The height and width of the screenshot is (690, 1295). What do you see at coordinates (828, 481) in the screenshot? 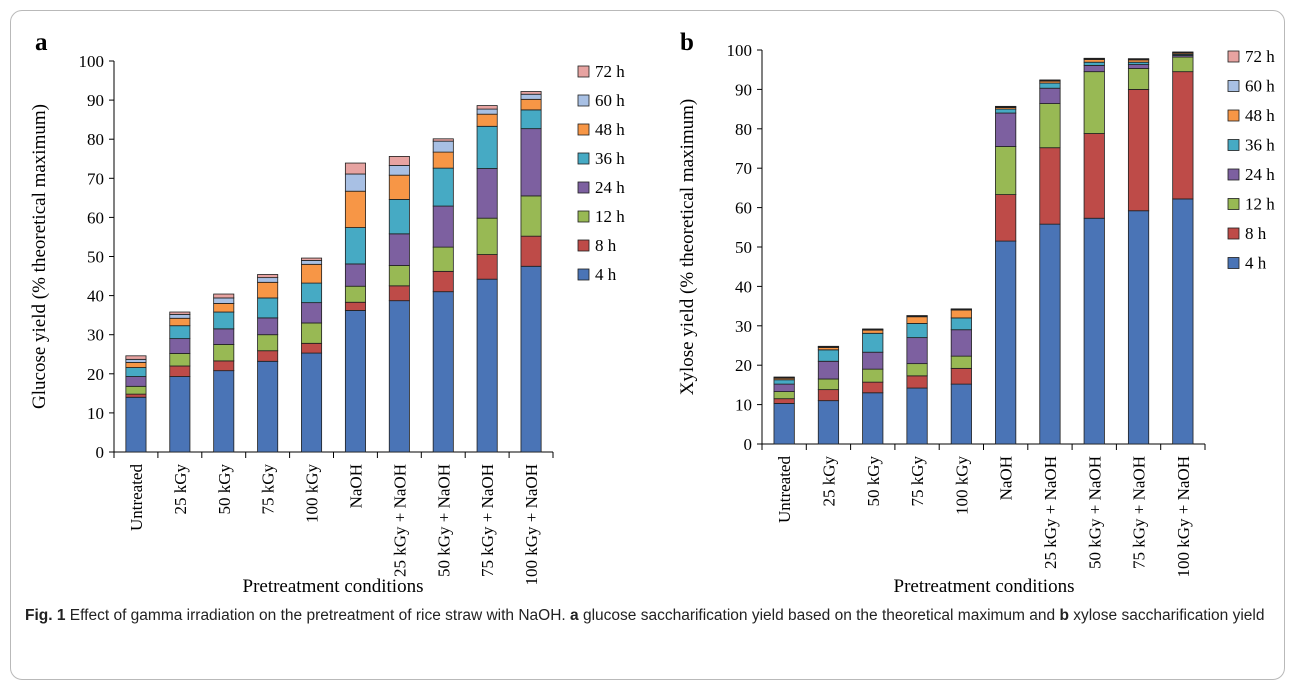
I see `panel-b-x-tick-label: 25 kGy` at bounding box center [828, 481].